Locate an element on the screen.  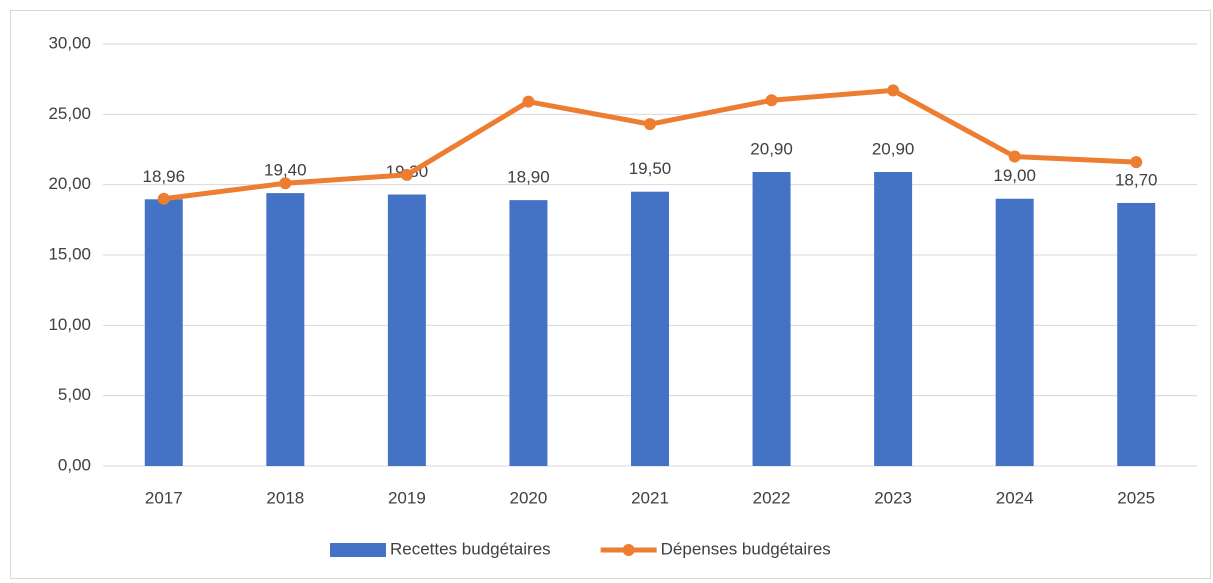
data-label: 19,40 is located at coordinates (285, 170).